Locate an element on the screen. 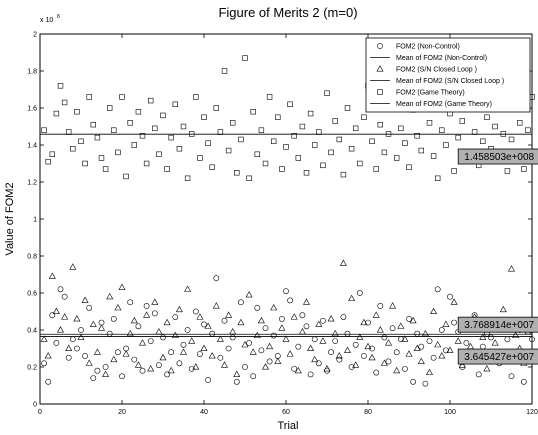  legend-entry: Mean of FOM2 (Game Theory) is located at coordinates (444, 104).